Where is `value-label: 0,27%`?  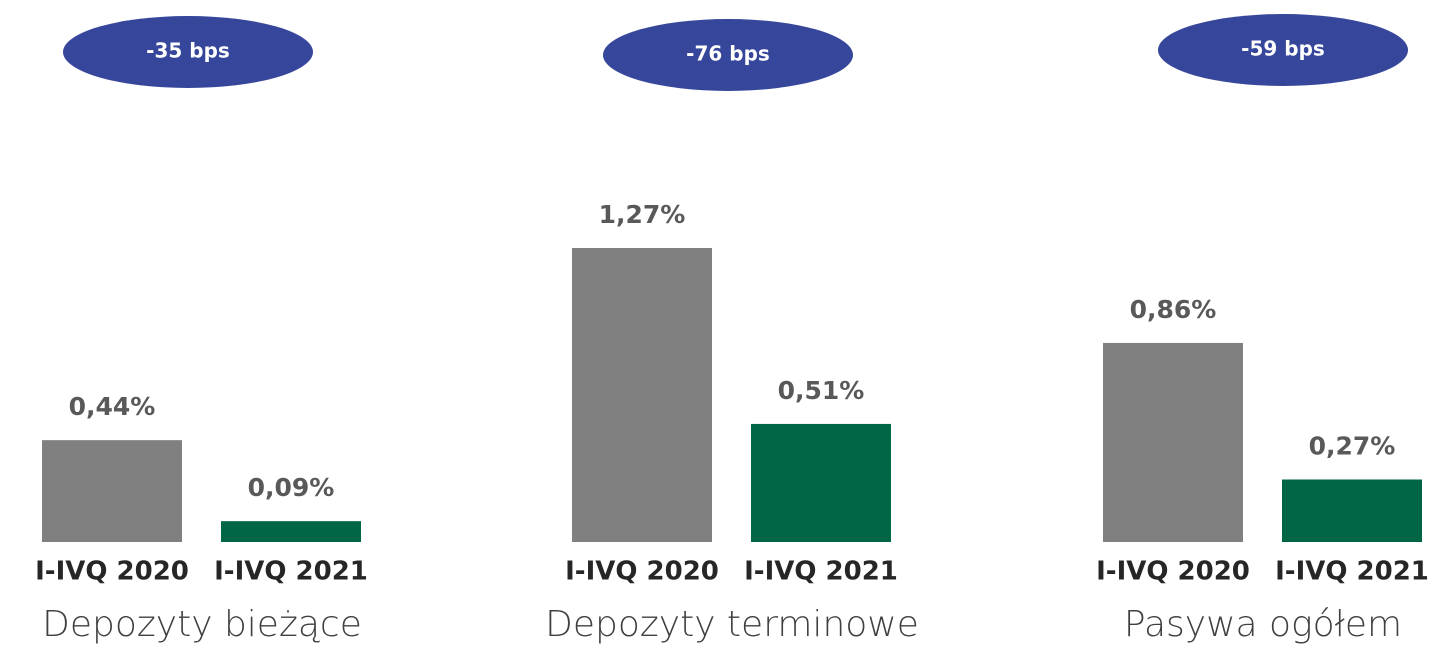
value-label: 0,27% is located at coordinates (1352, 445).